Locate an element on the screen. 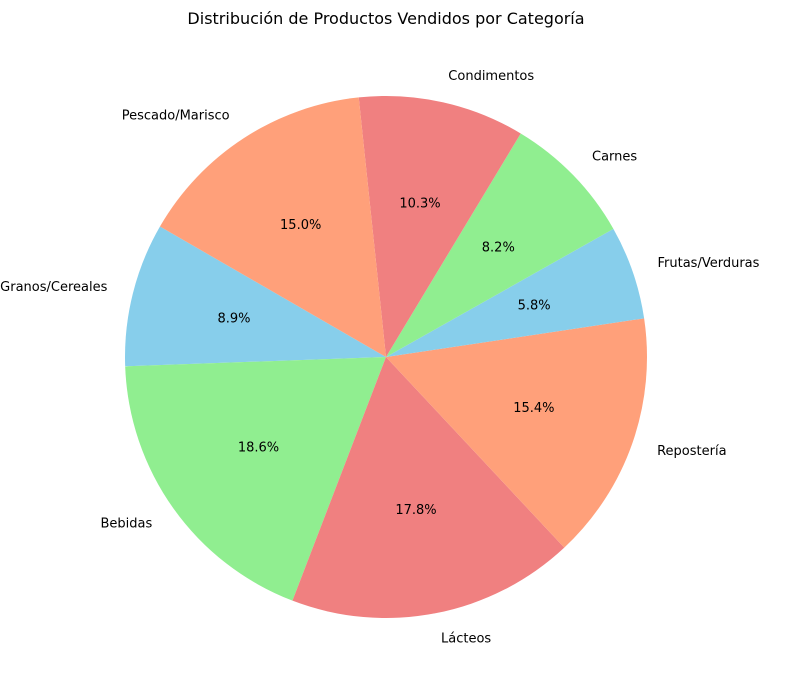  slice-percent-label: 10.3% is located at coordinates (419, 204).